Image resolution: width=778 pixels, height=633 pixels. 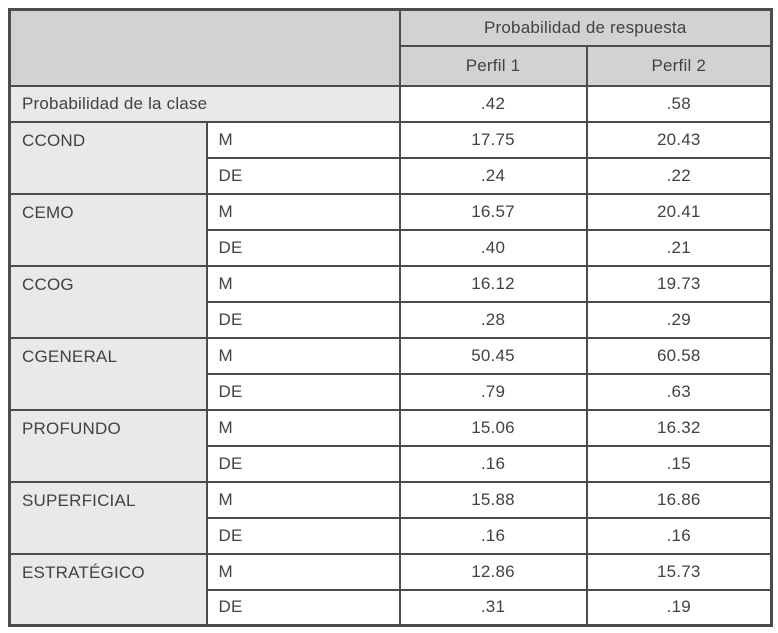 I want to click on group-header-cell: Probabilidad de respuesta, so click(x=585, y=27).